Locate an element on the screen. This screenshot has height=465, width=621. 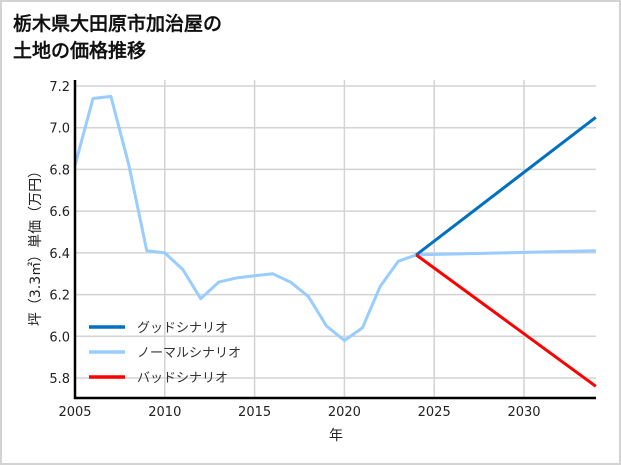
legend-label: ノーマルシナリオ is located at coordinates (189, 353).